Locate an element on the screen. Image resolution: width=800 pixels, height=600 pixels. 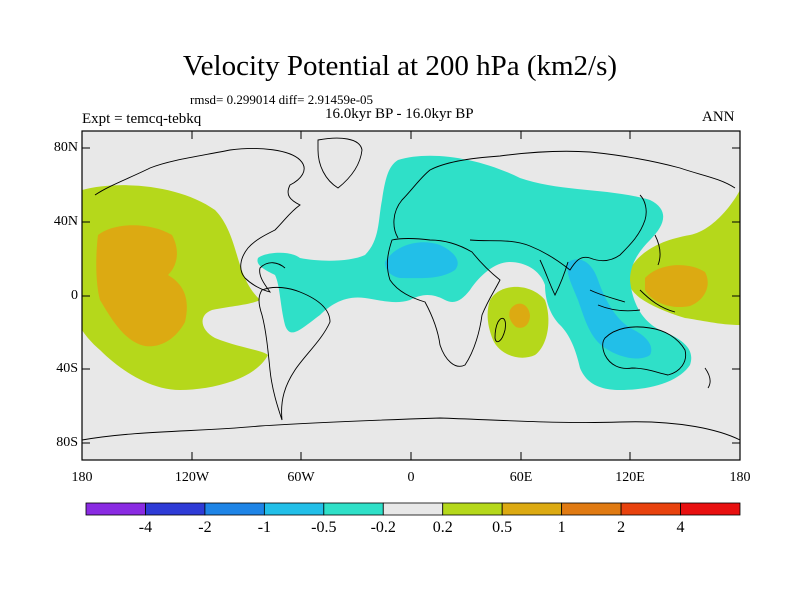
colorbar-label: -4 is located at coordinates (145, 527).